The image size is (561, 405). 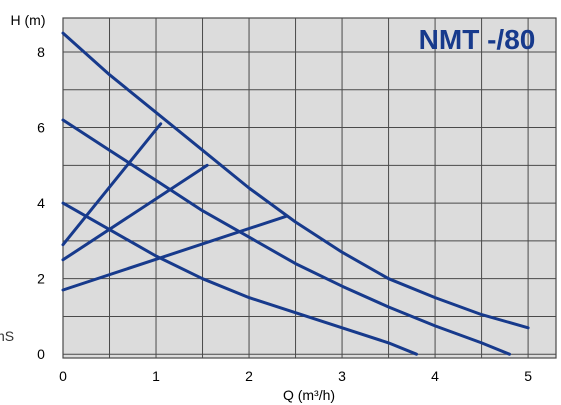 I want to click on y-tick-labels: 0 2 4 6 8, so click(x=41, y=203).